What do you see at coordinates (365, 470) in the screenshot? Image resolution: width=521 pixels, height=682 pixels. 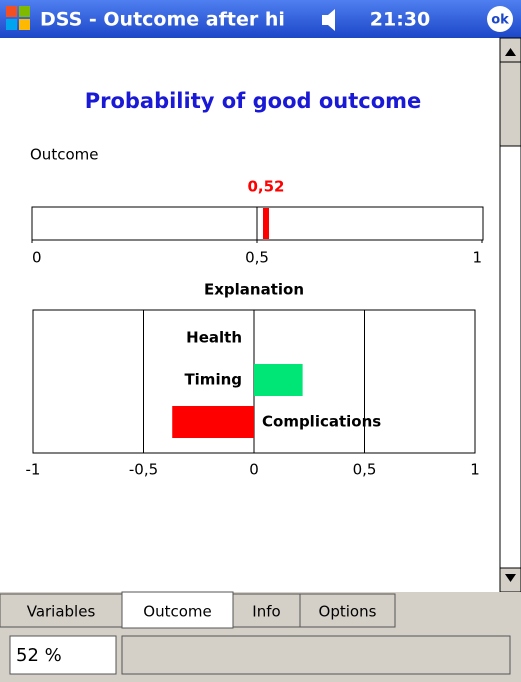 I see `x-tick-label: 0,5` at bounding box center [365, 470].